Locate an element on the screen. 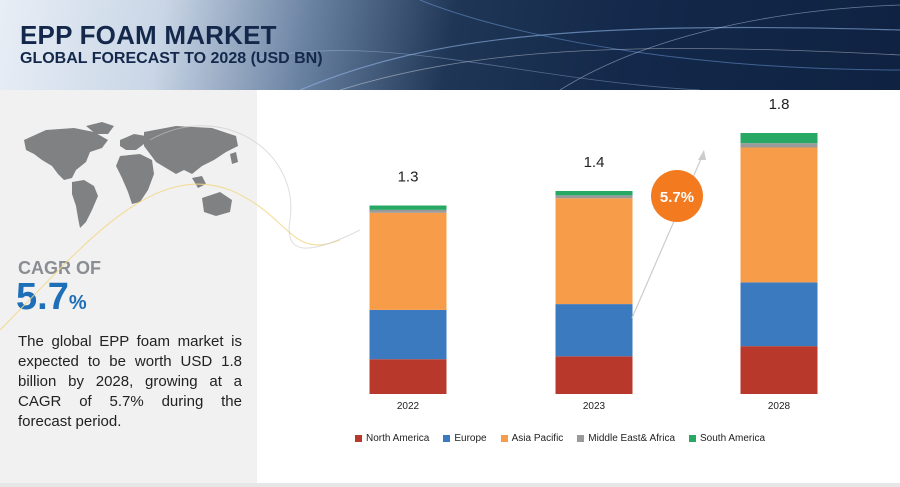 The image size is (900, 487). cagr-number: 5.7 is located at coordinates (42, 297).